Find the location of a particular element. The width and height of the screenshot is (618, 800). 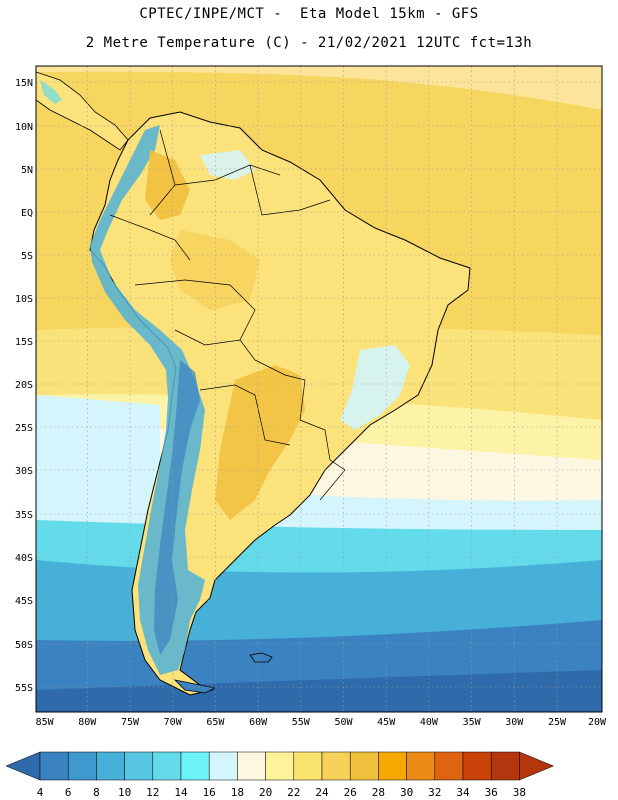

lat-label: 55S is located at coordinates (24, 688).